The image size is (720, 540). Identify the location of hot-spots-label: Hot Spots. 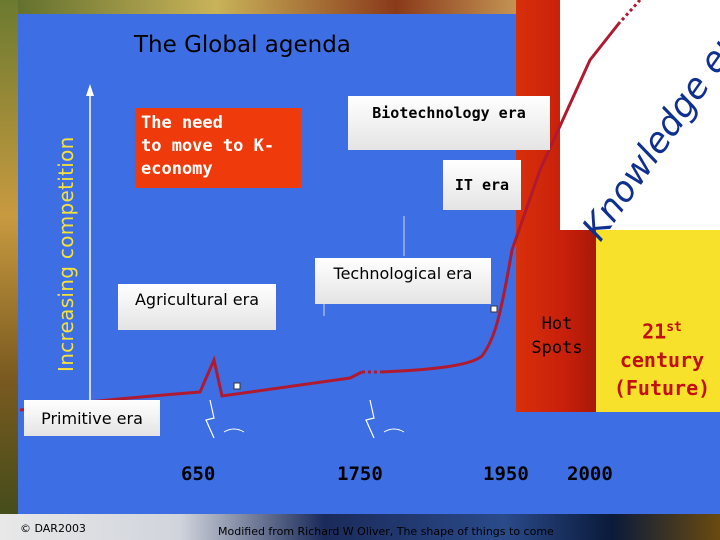
(557, 336).